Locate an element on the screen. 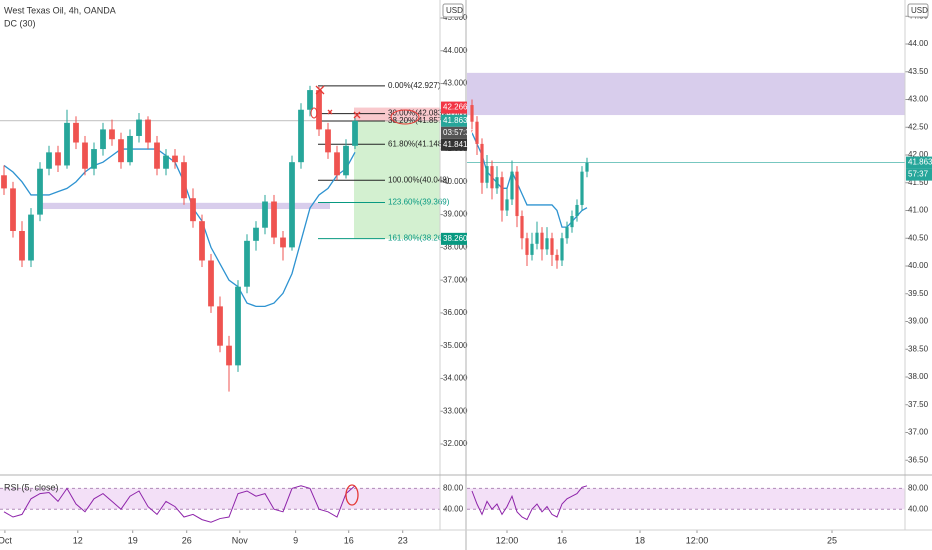 The image size is (932, 550). fib-label: 0.00%(42.927) is located at coordinates (414, 85).